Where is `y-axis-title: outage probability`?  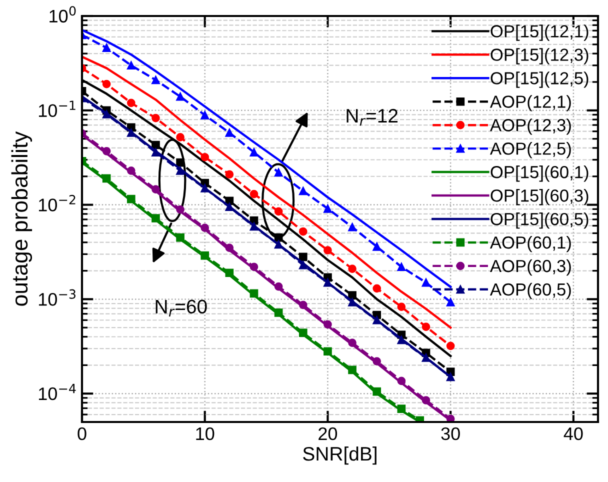
y-axis-title: outage probability is located at coordinates (21, 218).